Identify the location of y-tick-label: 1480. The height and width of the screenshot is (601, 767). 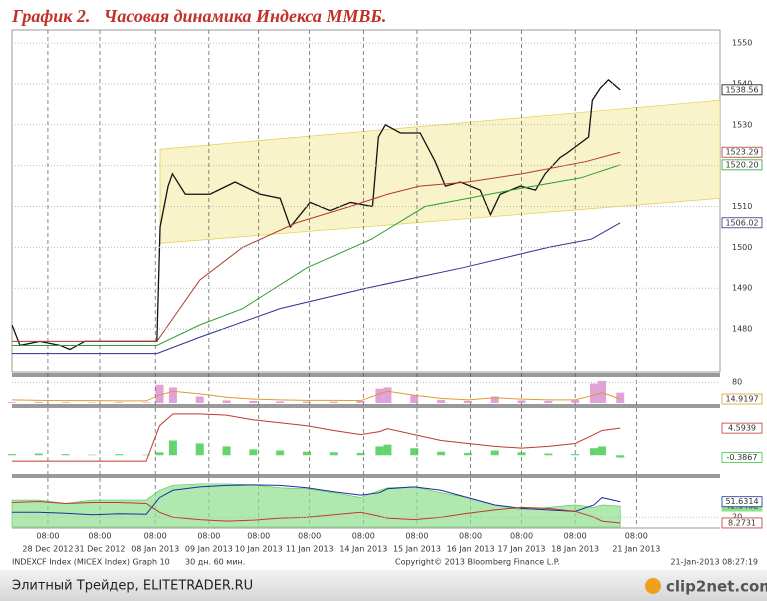
(742, 329).